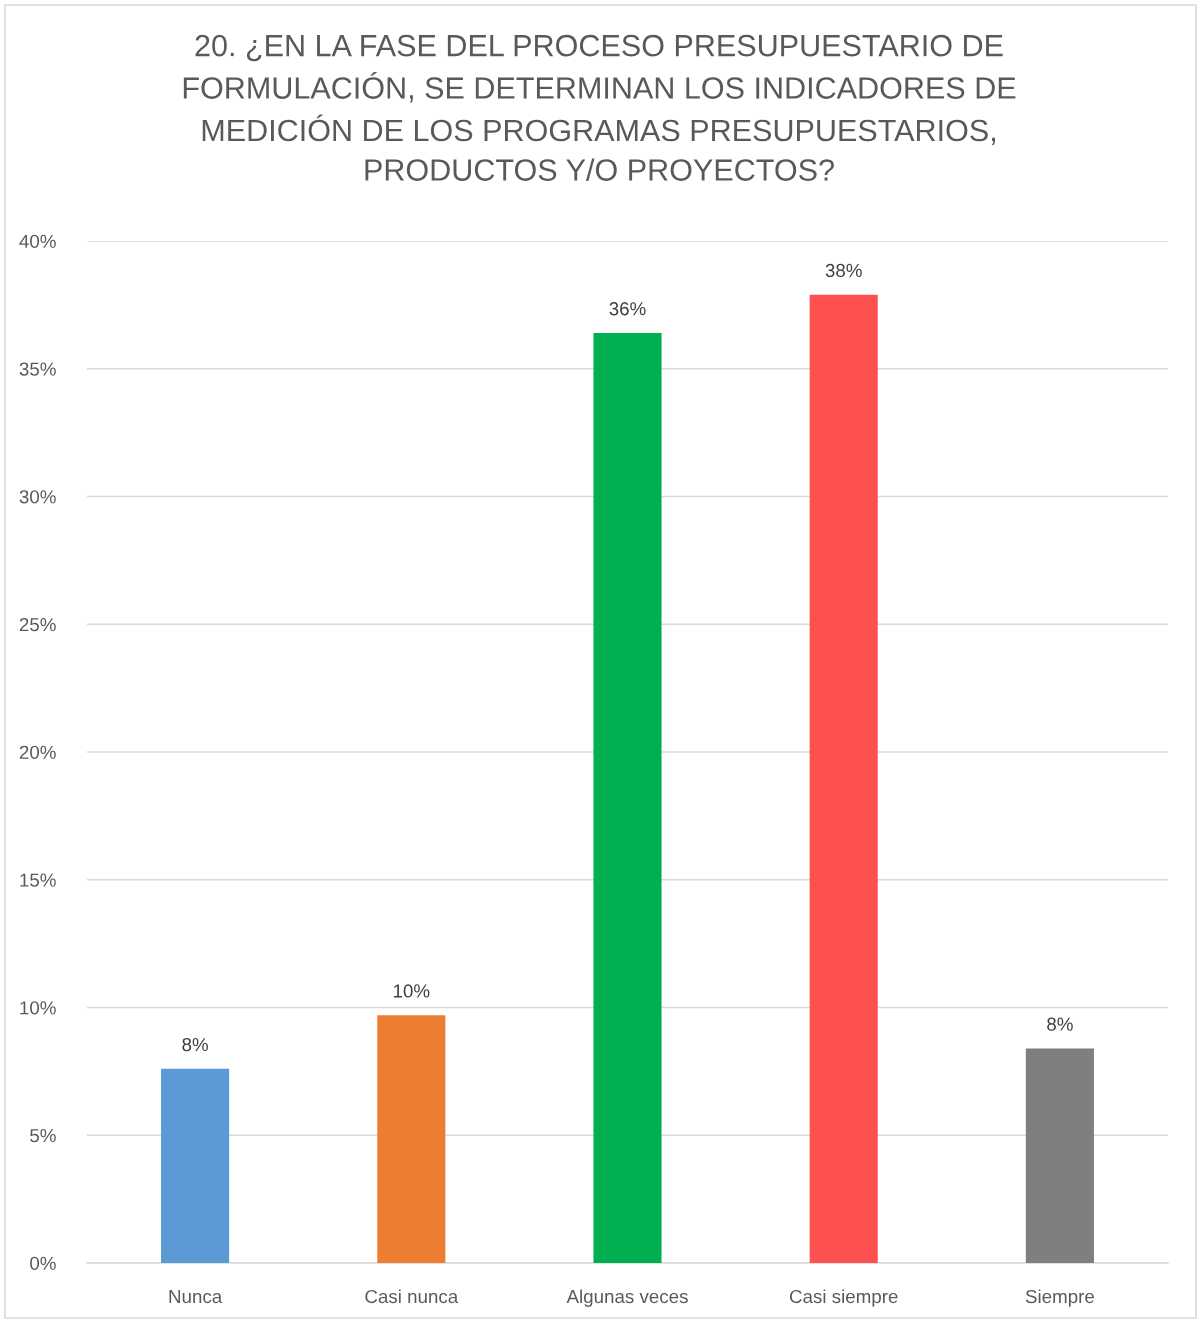  Describe the element at coordinates (196, 1297) in the screenshot. I see `x-tick-label: Nunca` at that location.